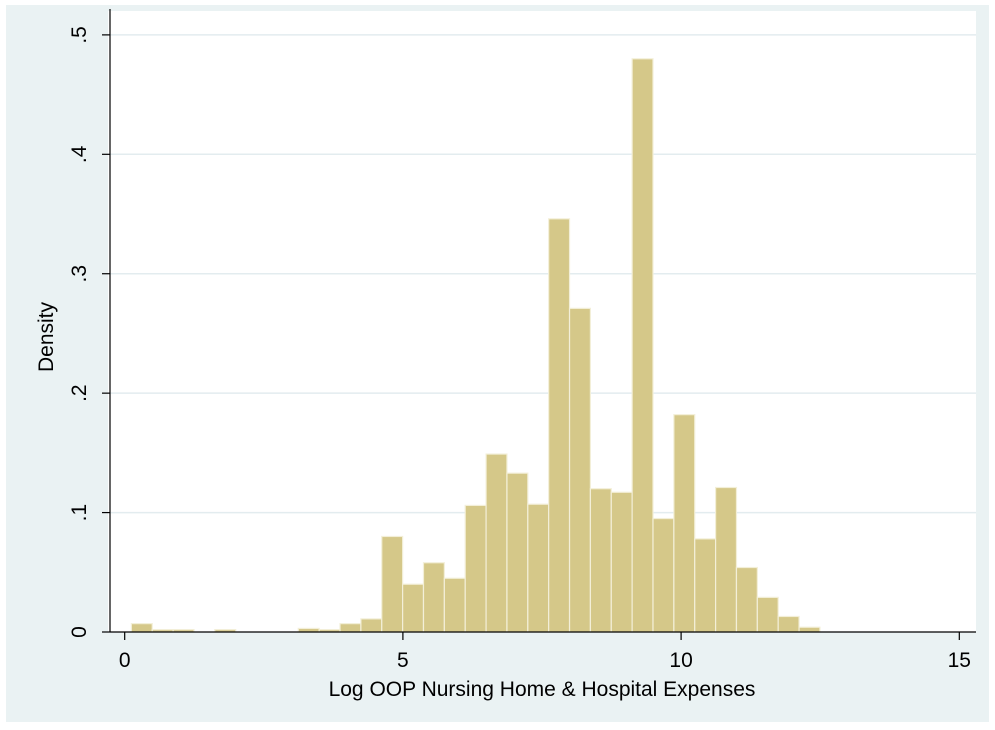 Image resolution: width=995 pixels, height=730 pixels. I want to click on x-tick-label: 15, so click(959, 660).